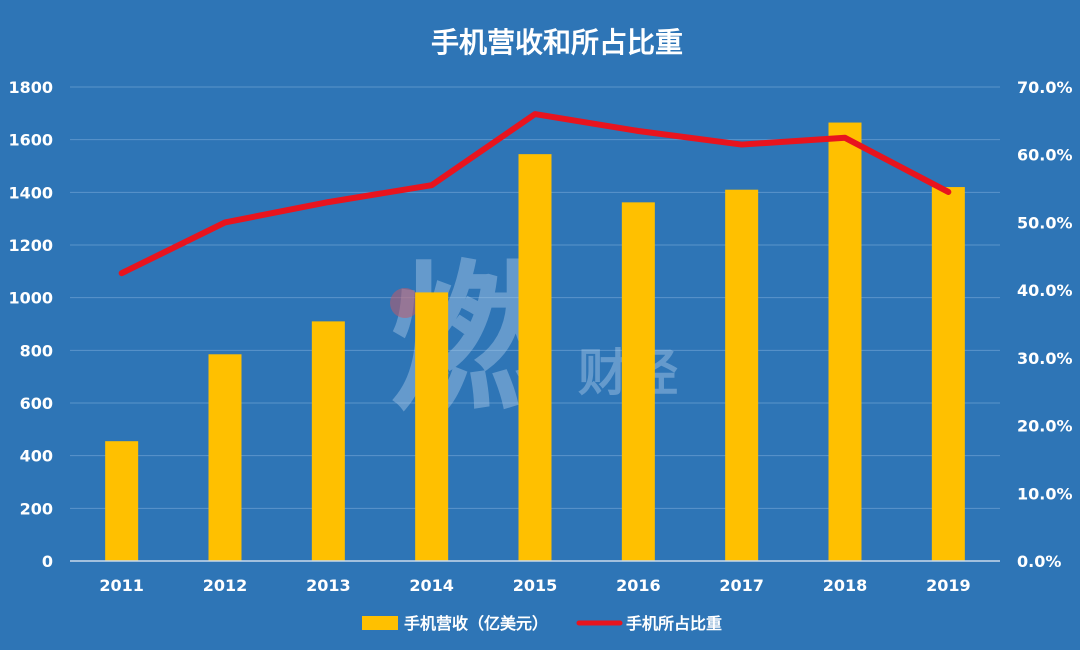 This screenshot has width=1080, height=650. I want to click on legend-line-label: 手机所占比重, so click(674, 623).